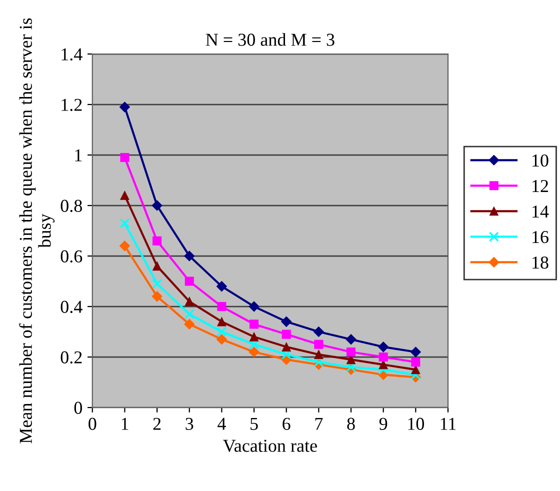  I want to click on legend-label: 18, so click(540, 262).